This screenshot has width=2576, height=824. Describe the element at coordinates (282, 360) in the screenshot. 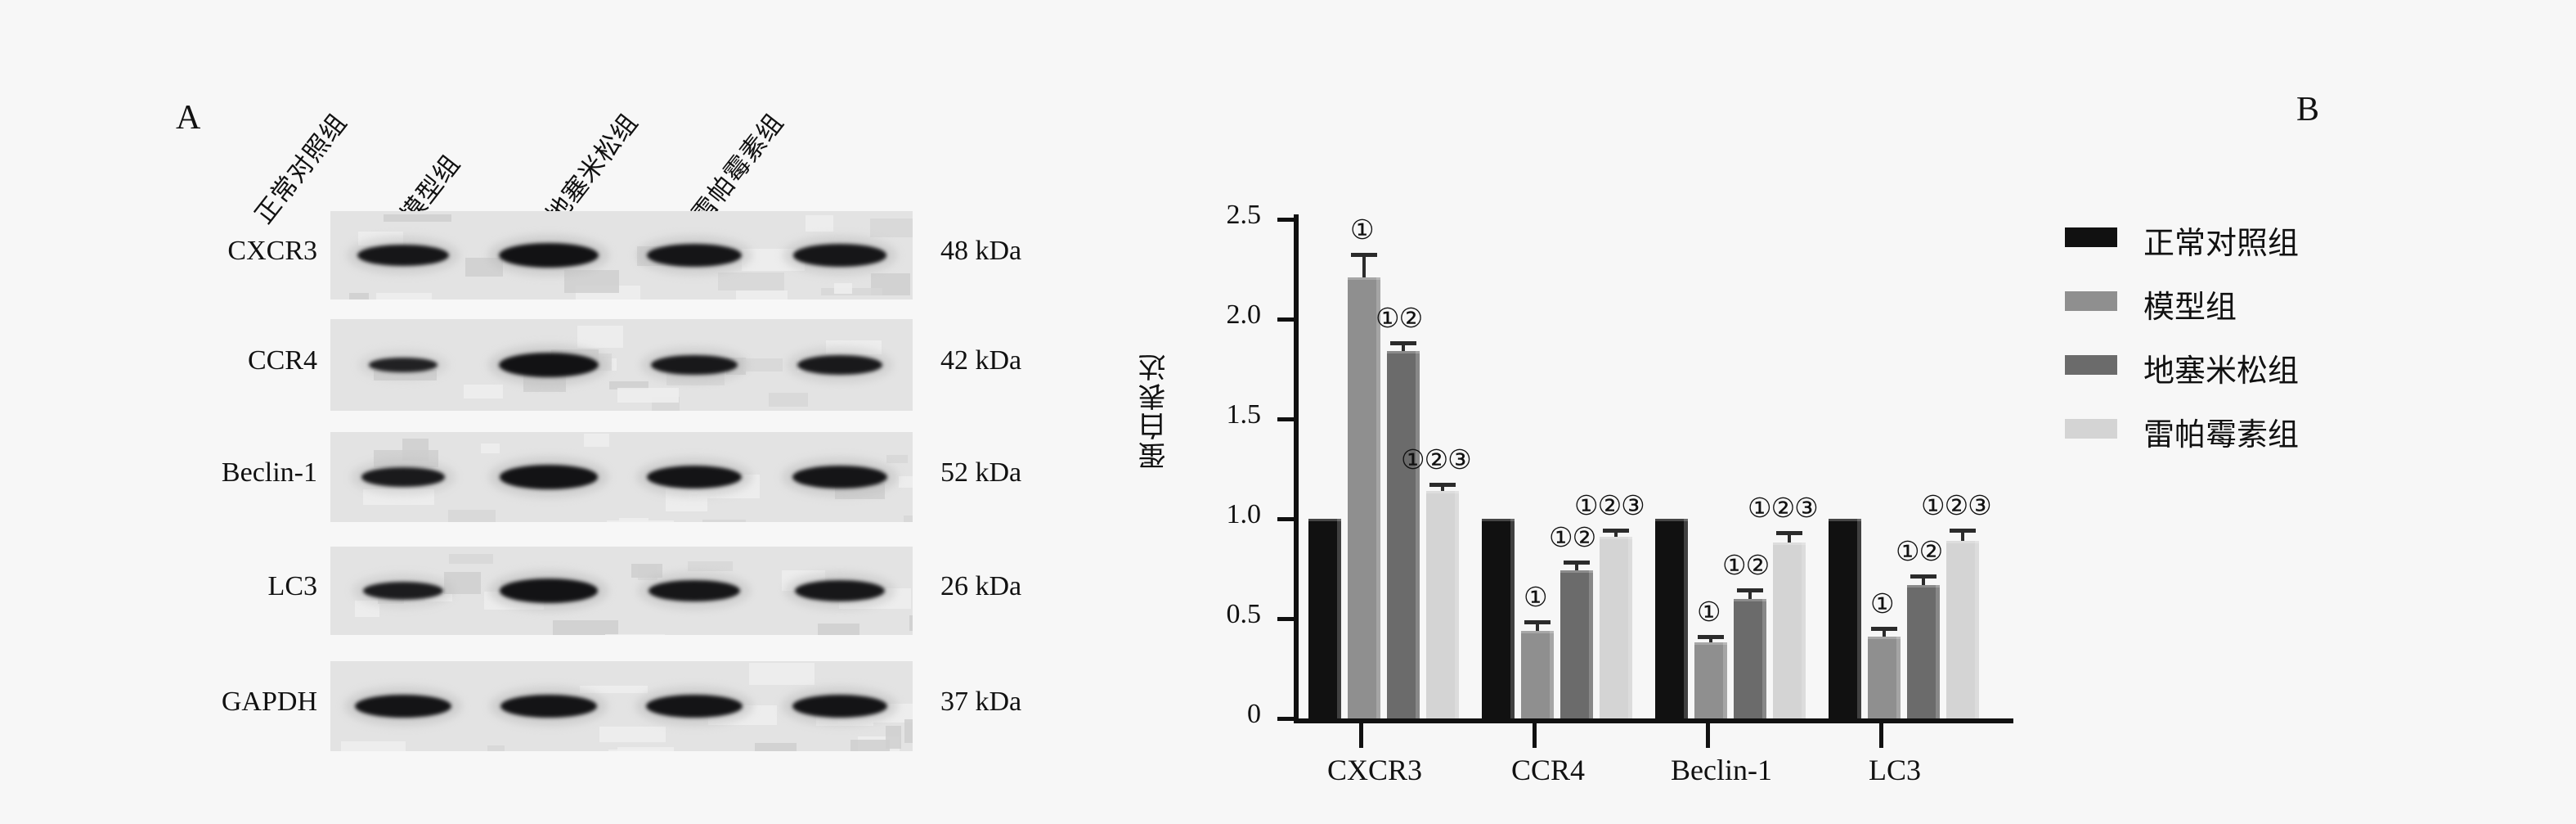

I see `blot-protein-label: CCR4` at that location.